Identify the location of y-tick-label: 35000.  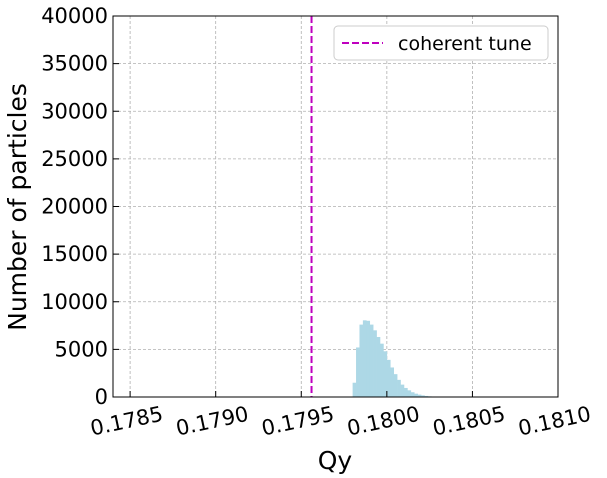
(74, 64).